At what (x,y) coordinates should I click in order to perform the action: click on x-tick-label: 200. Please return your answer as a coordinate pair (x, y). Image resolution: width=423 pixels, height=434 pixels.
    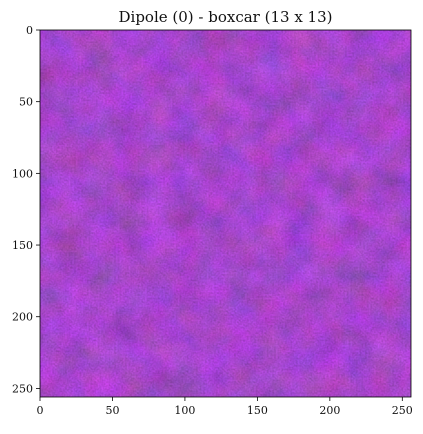
    Looking at the image, I should click on (329, 410).